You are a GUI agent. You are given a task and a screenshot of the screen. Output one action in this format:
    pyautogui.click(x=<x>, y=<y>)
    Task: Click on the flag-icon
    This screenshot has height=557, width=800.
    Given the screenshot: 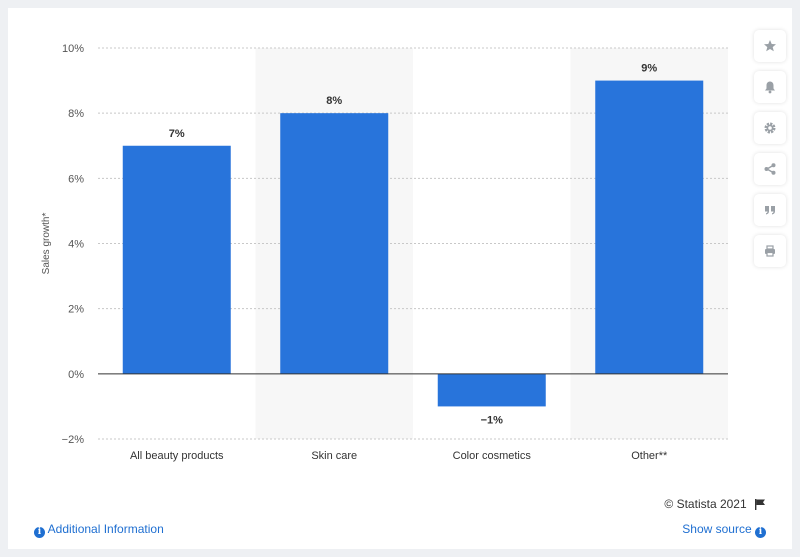 What is the action you would take?
    pyautogui.click(x=760, y=504)
    